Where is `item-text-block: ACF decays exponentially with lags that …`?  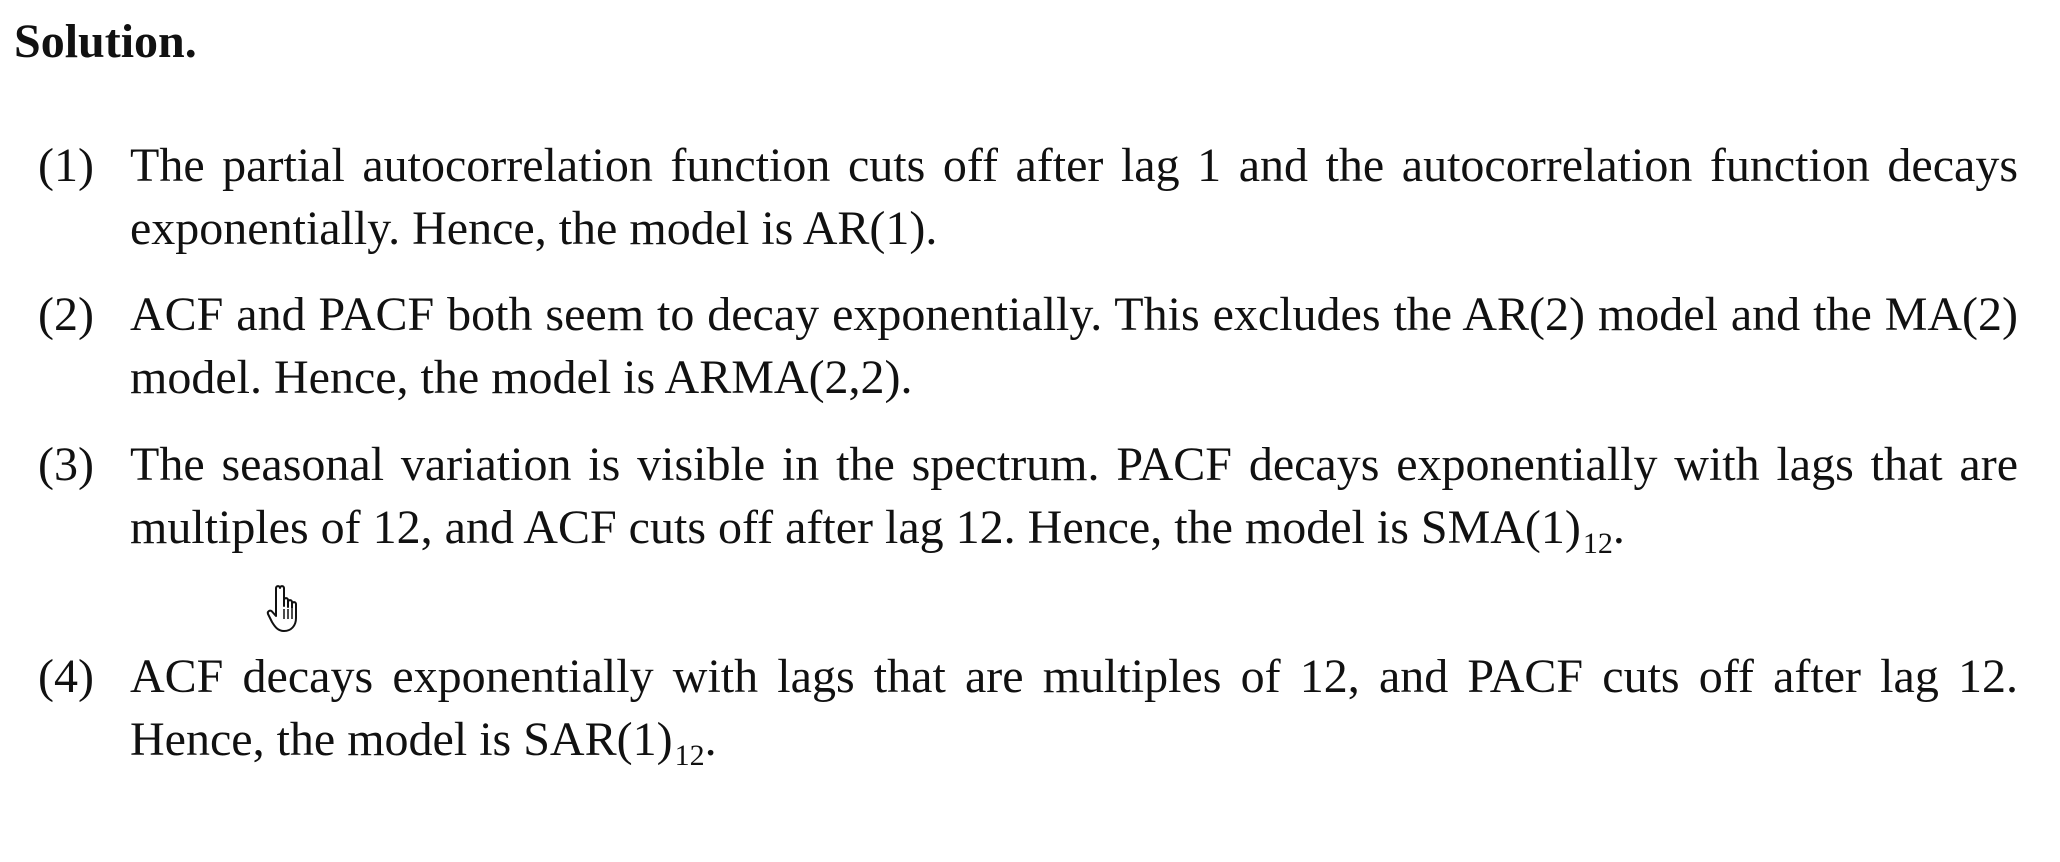 item-text-block: ACF decays exponentially with lags that … is located at coordinates (1074, 708).